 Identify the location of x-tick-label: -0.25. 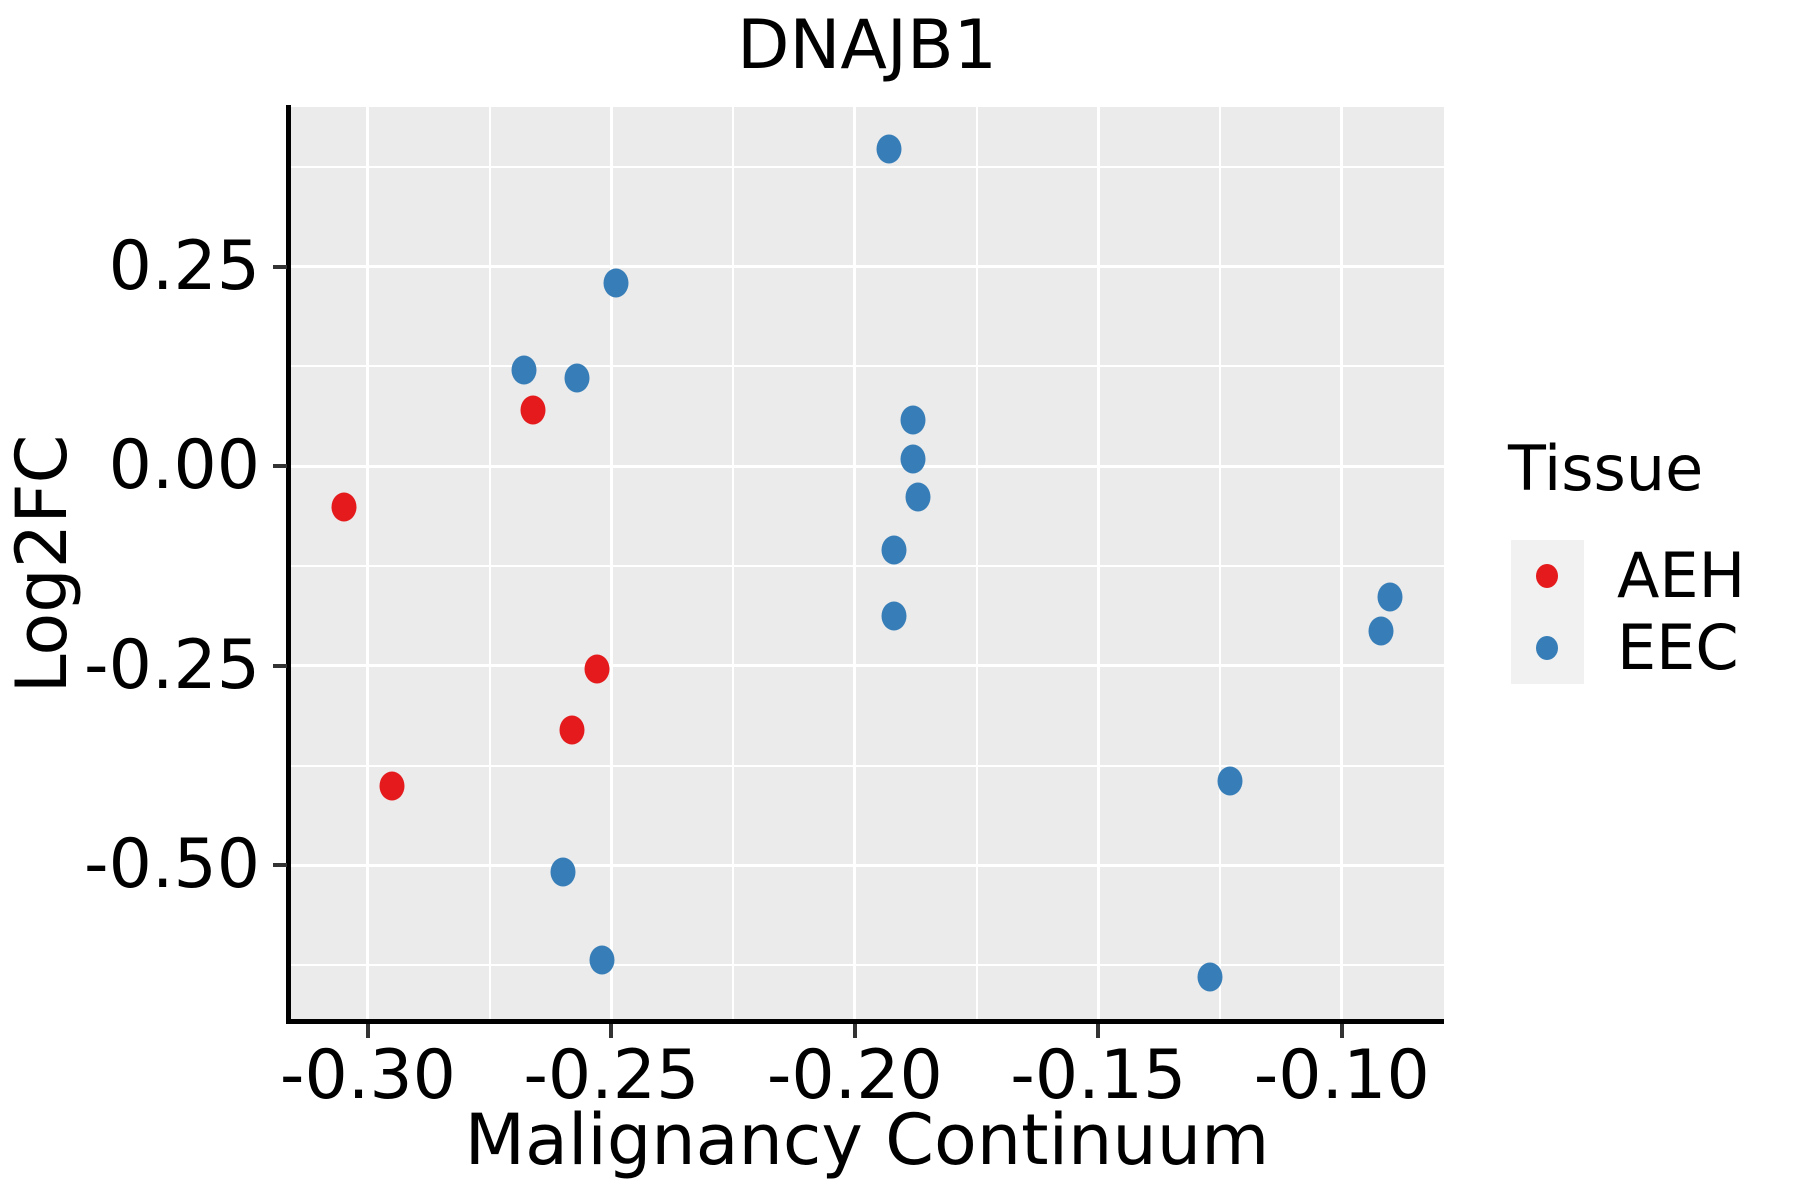
(611, 1075).